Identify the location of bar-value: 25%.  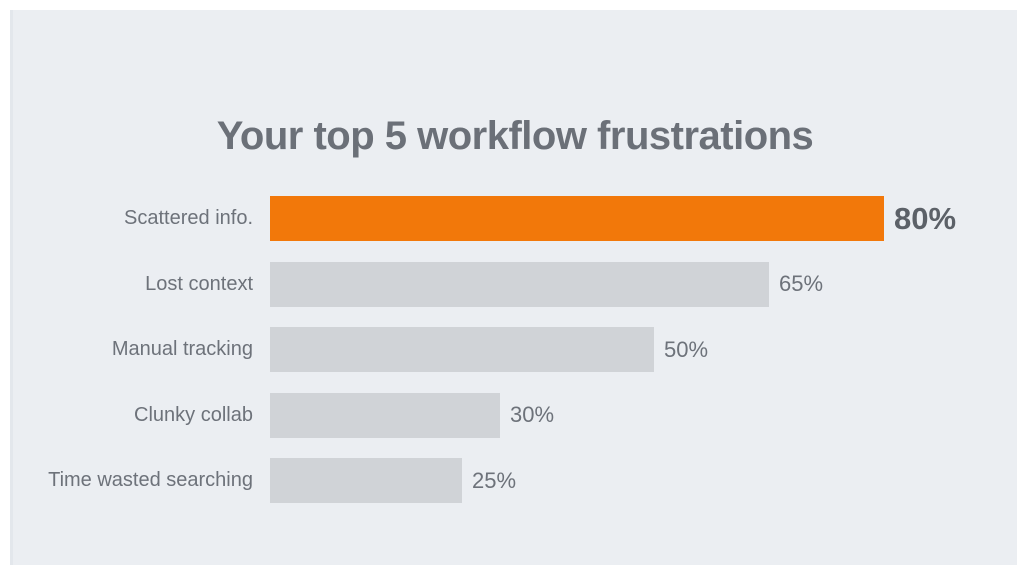
(494, 480).